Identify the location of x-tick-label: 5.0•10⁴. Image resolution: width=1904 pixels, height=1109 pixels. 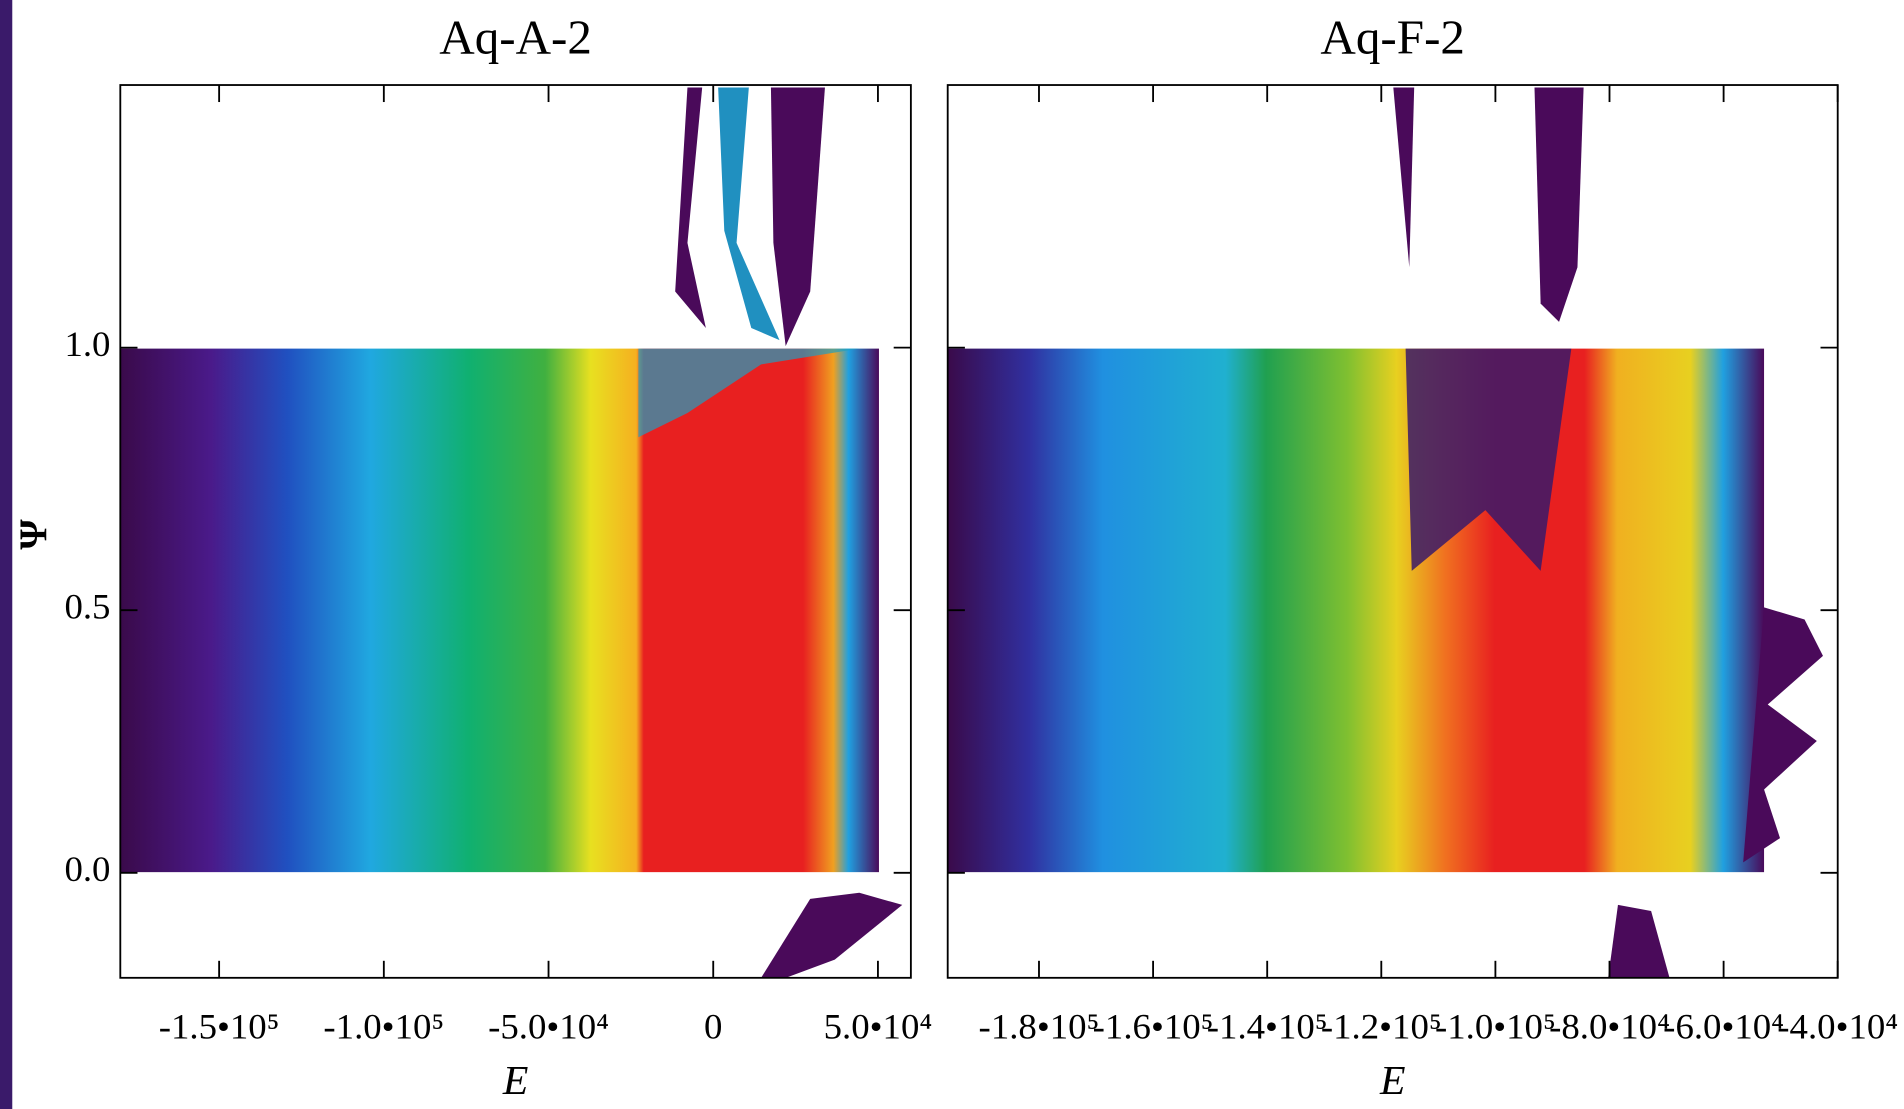
(878, 1026).